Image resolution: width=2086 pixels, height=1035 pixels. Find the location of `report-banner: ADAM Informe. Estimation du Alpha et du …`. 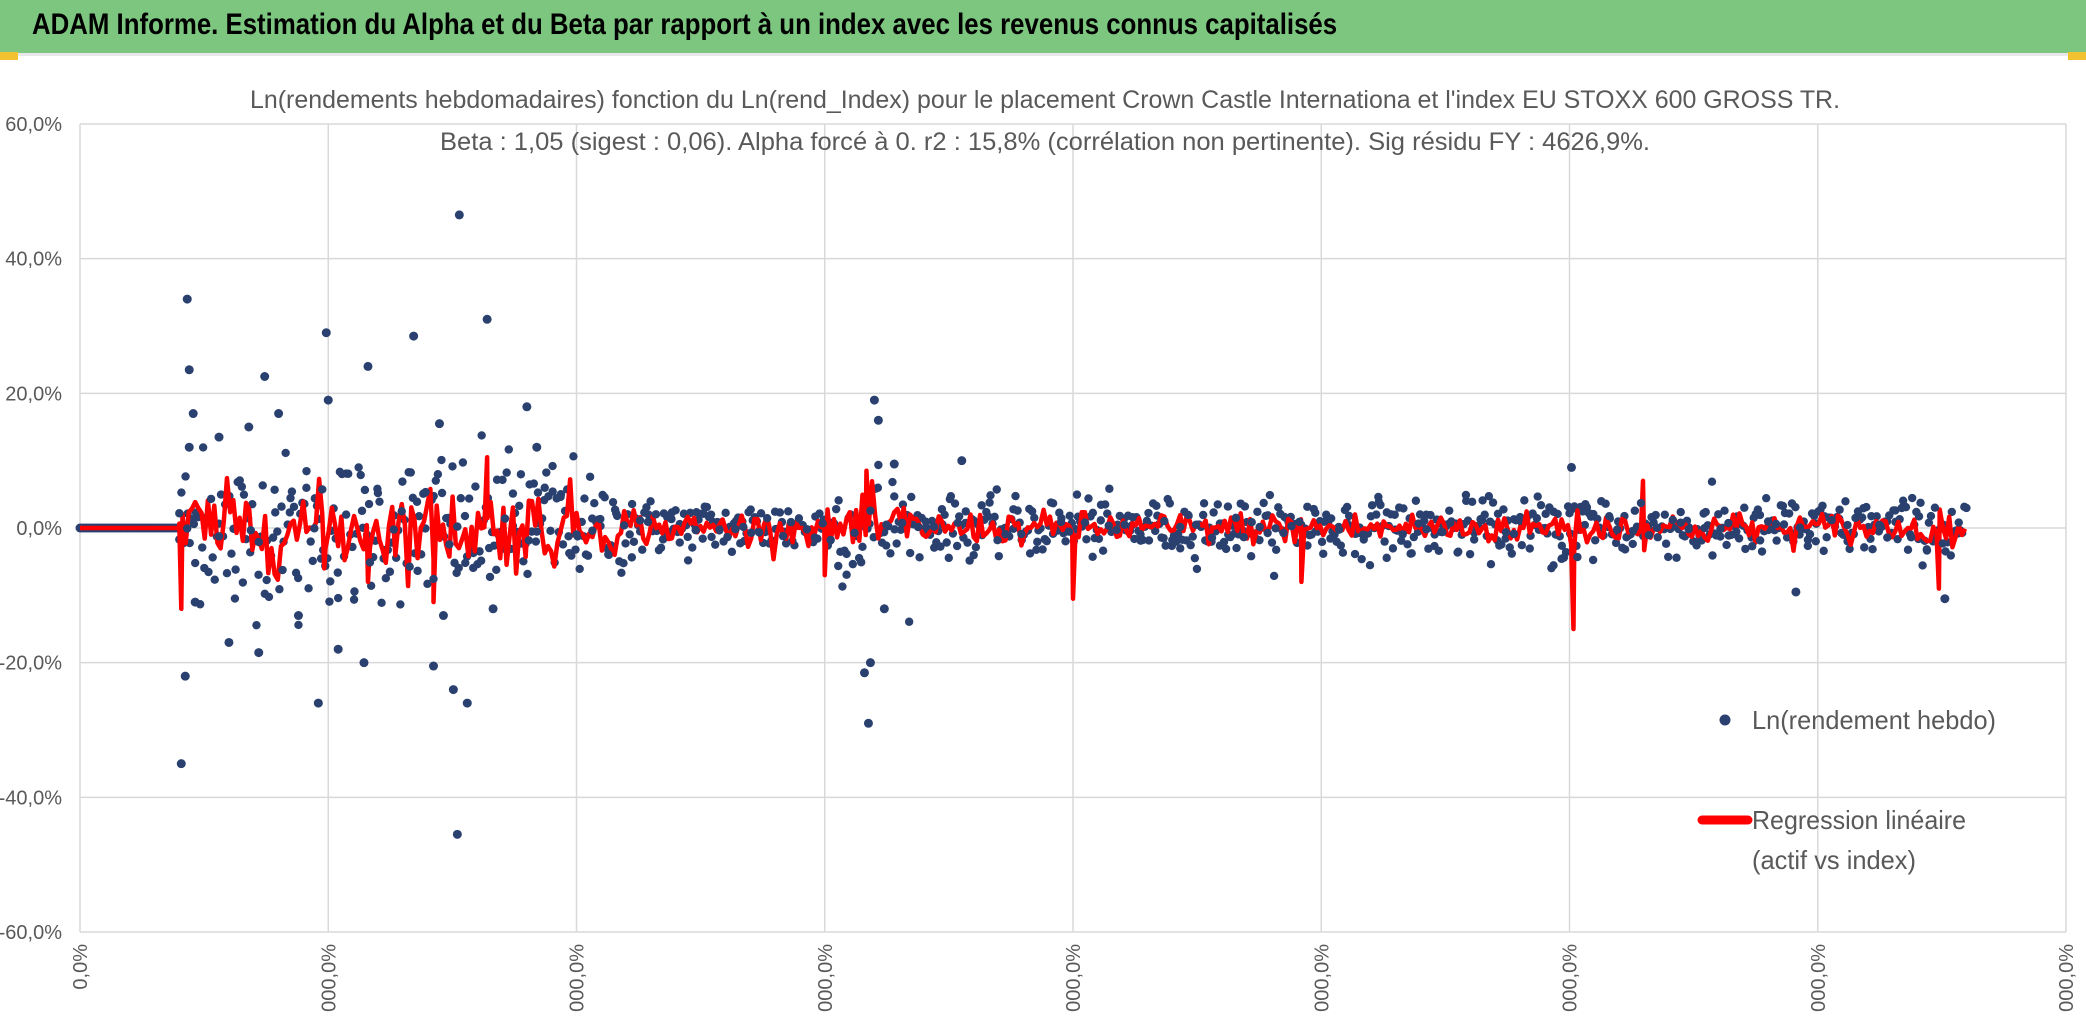

report-banner: ADAM Informe. Estimation du Alpha et du … is located at coordinates (1043, 28).